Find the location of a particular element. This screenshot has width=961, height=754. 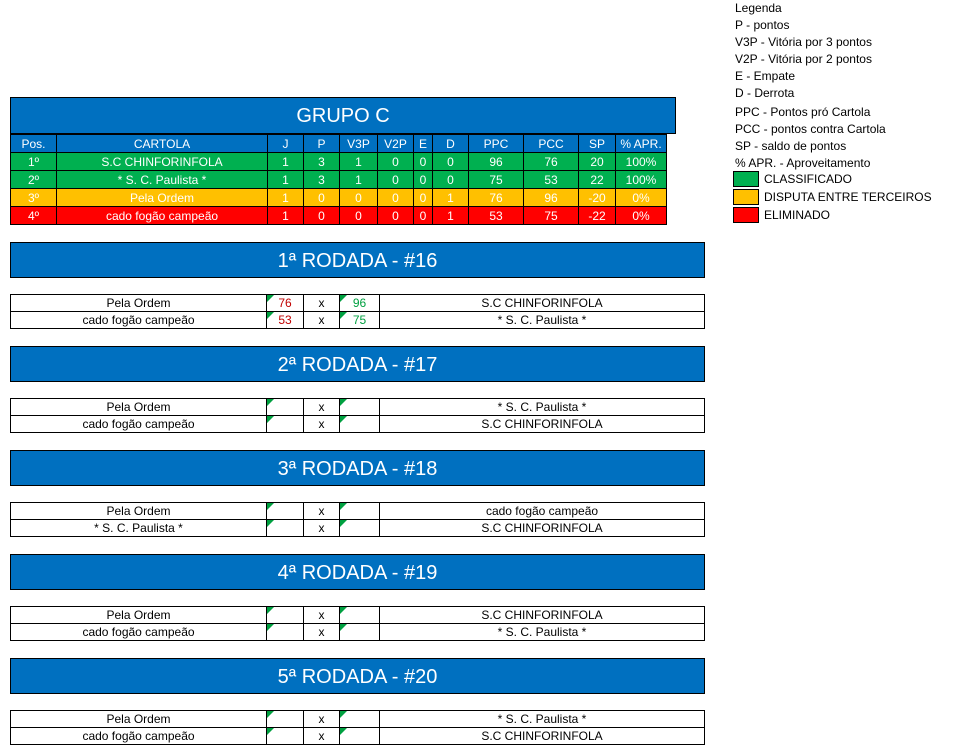

header-apr: % APR. is located at coordinates (641, 143).